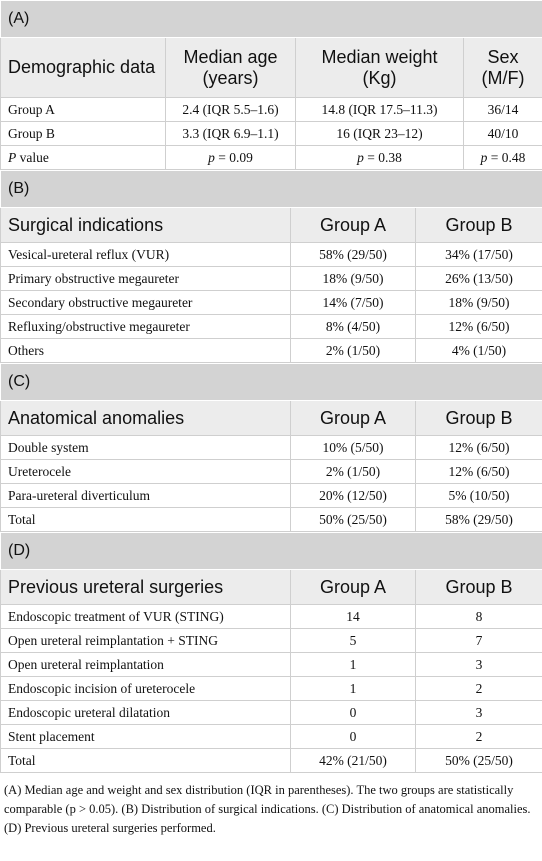 Image resolution: width=542 pixels, height=861 pixels. I want to click on cell: 42% (21/50), so click(353, 760).